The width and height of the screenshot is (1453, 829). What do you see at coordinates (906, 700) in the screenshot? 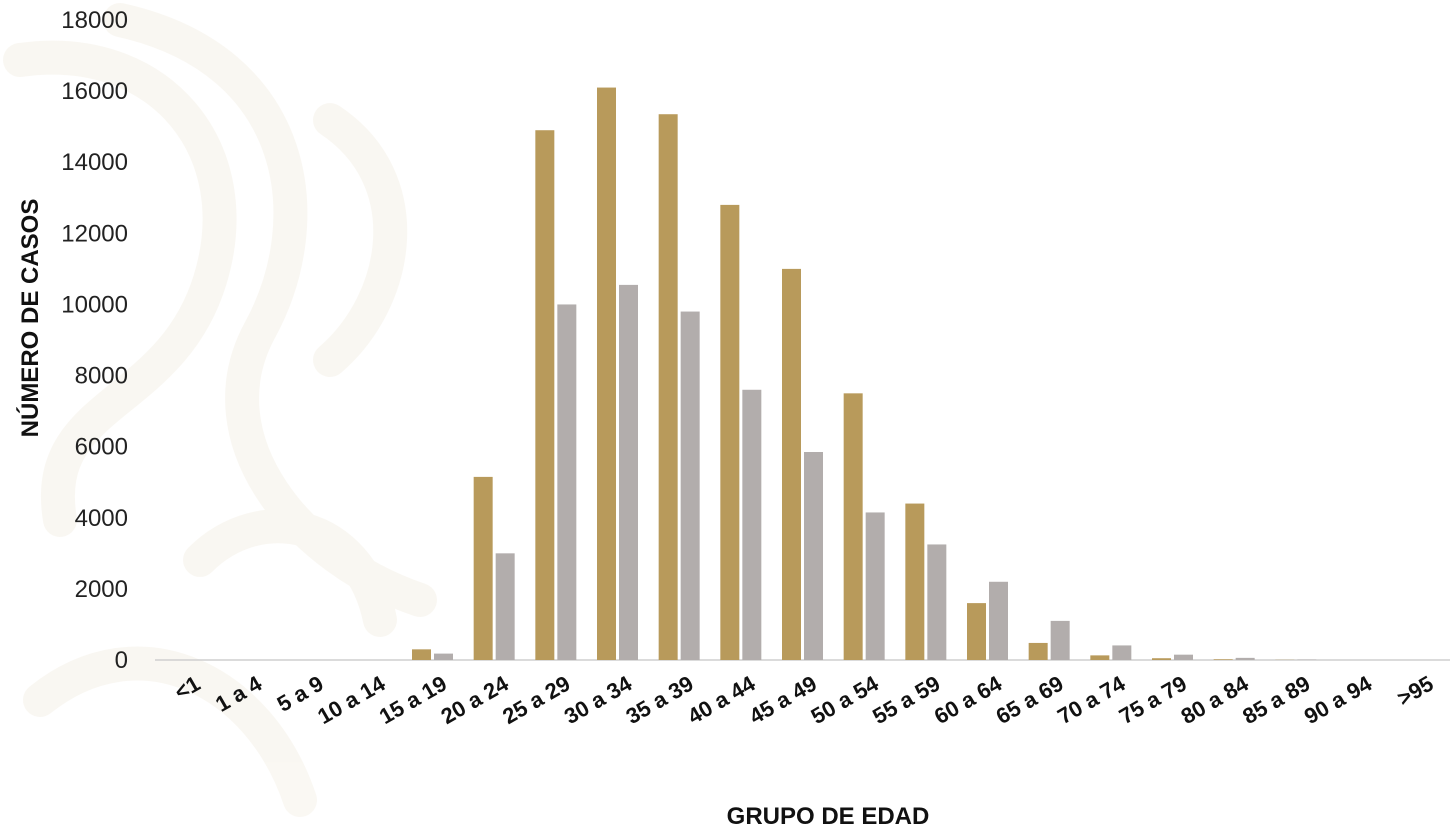
I see `x-tick-label: 55 a 59` at bounding box center [906, 700].